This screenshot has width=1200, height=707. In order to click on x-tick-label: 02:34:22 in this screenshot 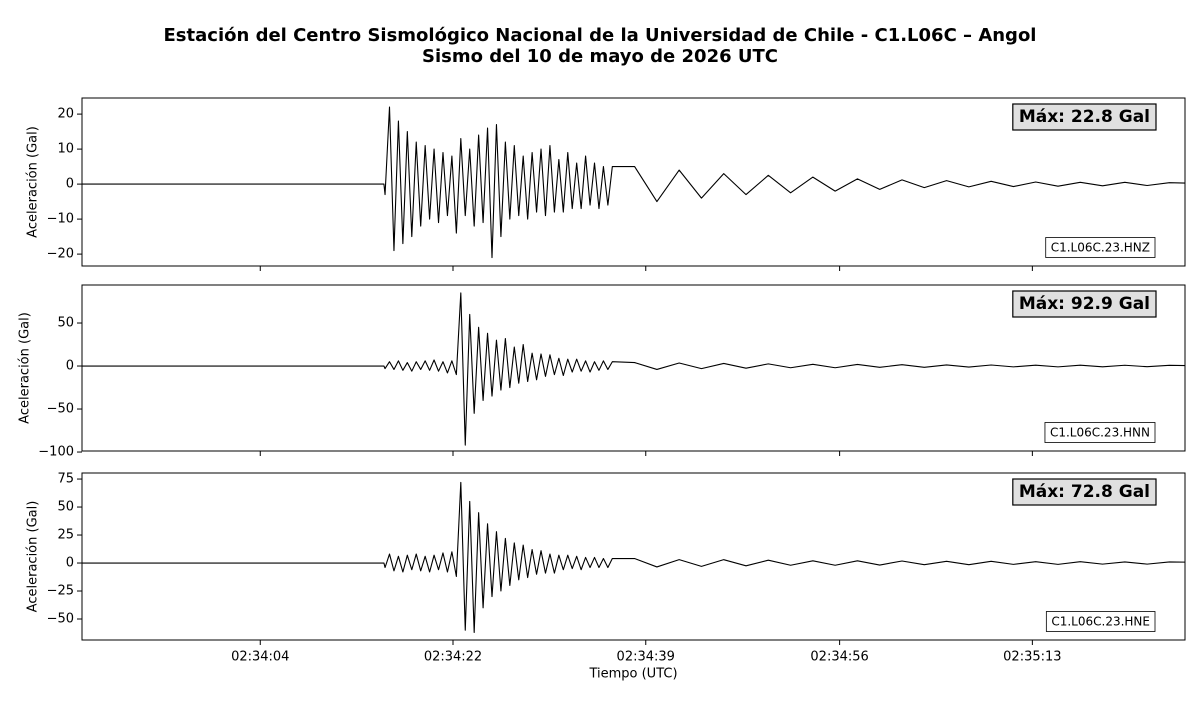, I will do `click(453, 657)`.